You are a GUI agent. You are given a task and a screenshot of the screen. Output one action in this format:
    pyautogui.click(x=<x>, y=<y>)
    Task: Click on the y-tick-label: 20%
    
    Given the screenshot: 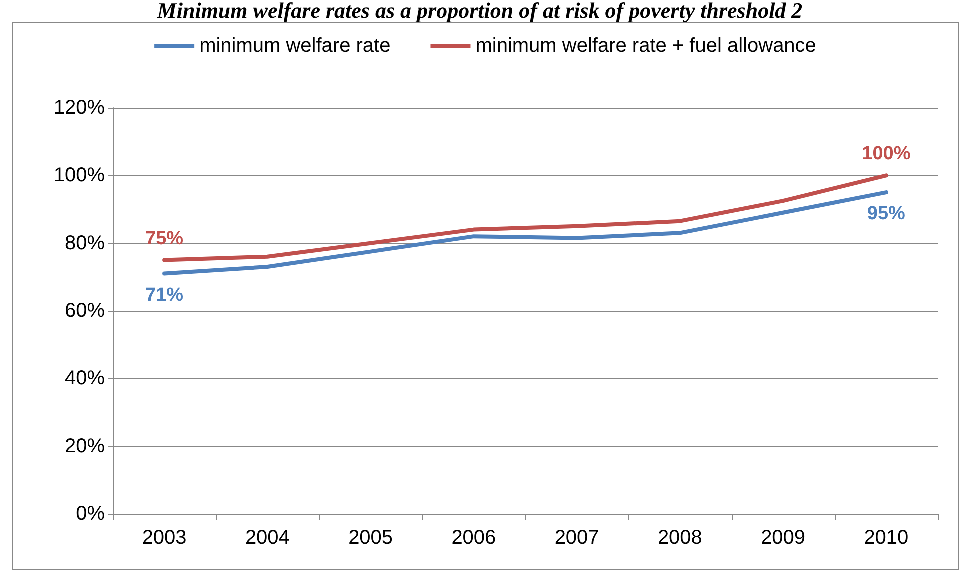 What is the action you would take?
    pyautogui.click(x=85, y=446)
    